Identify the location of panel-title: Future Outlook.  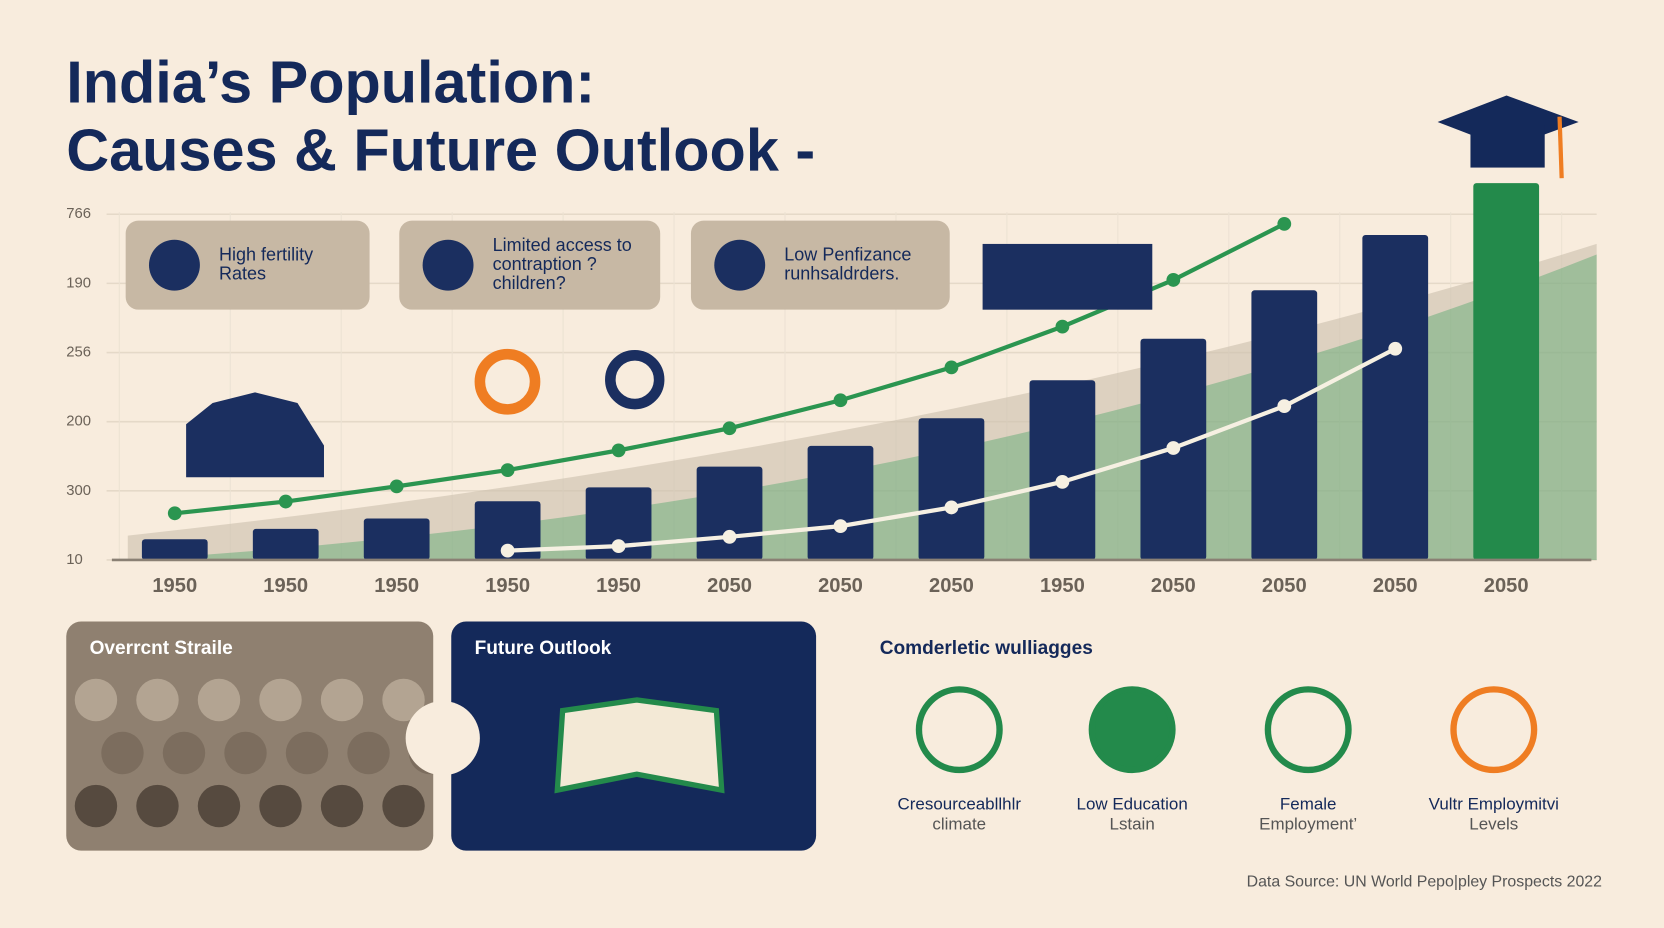
(543, 648).